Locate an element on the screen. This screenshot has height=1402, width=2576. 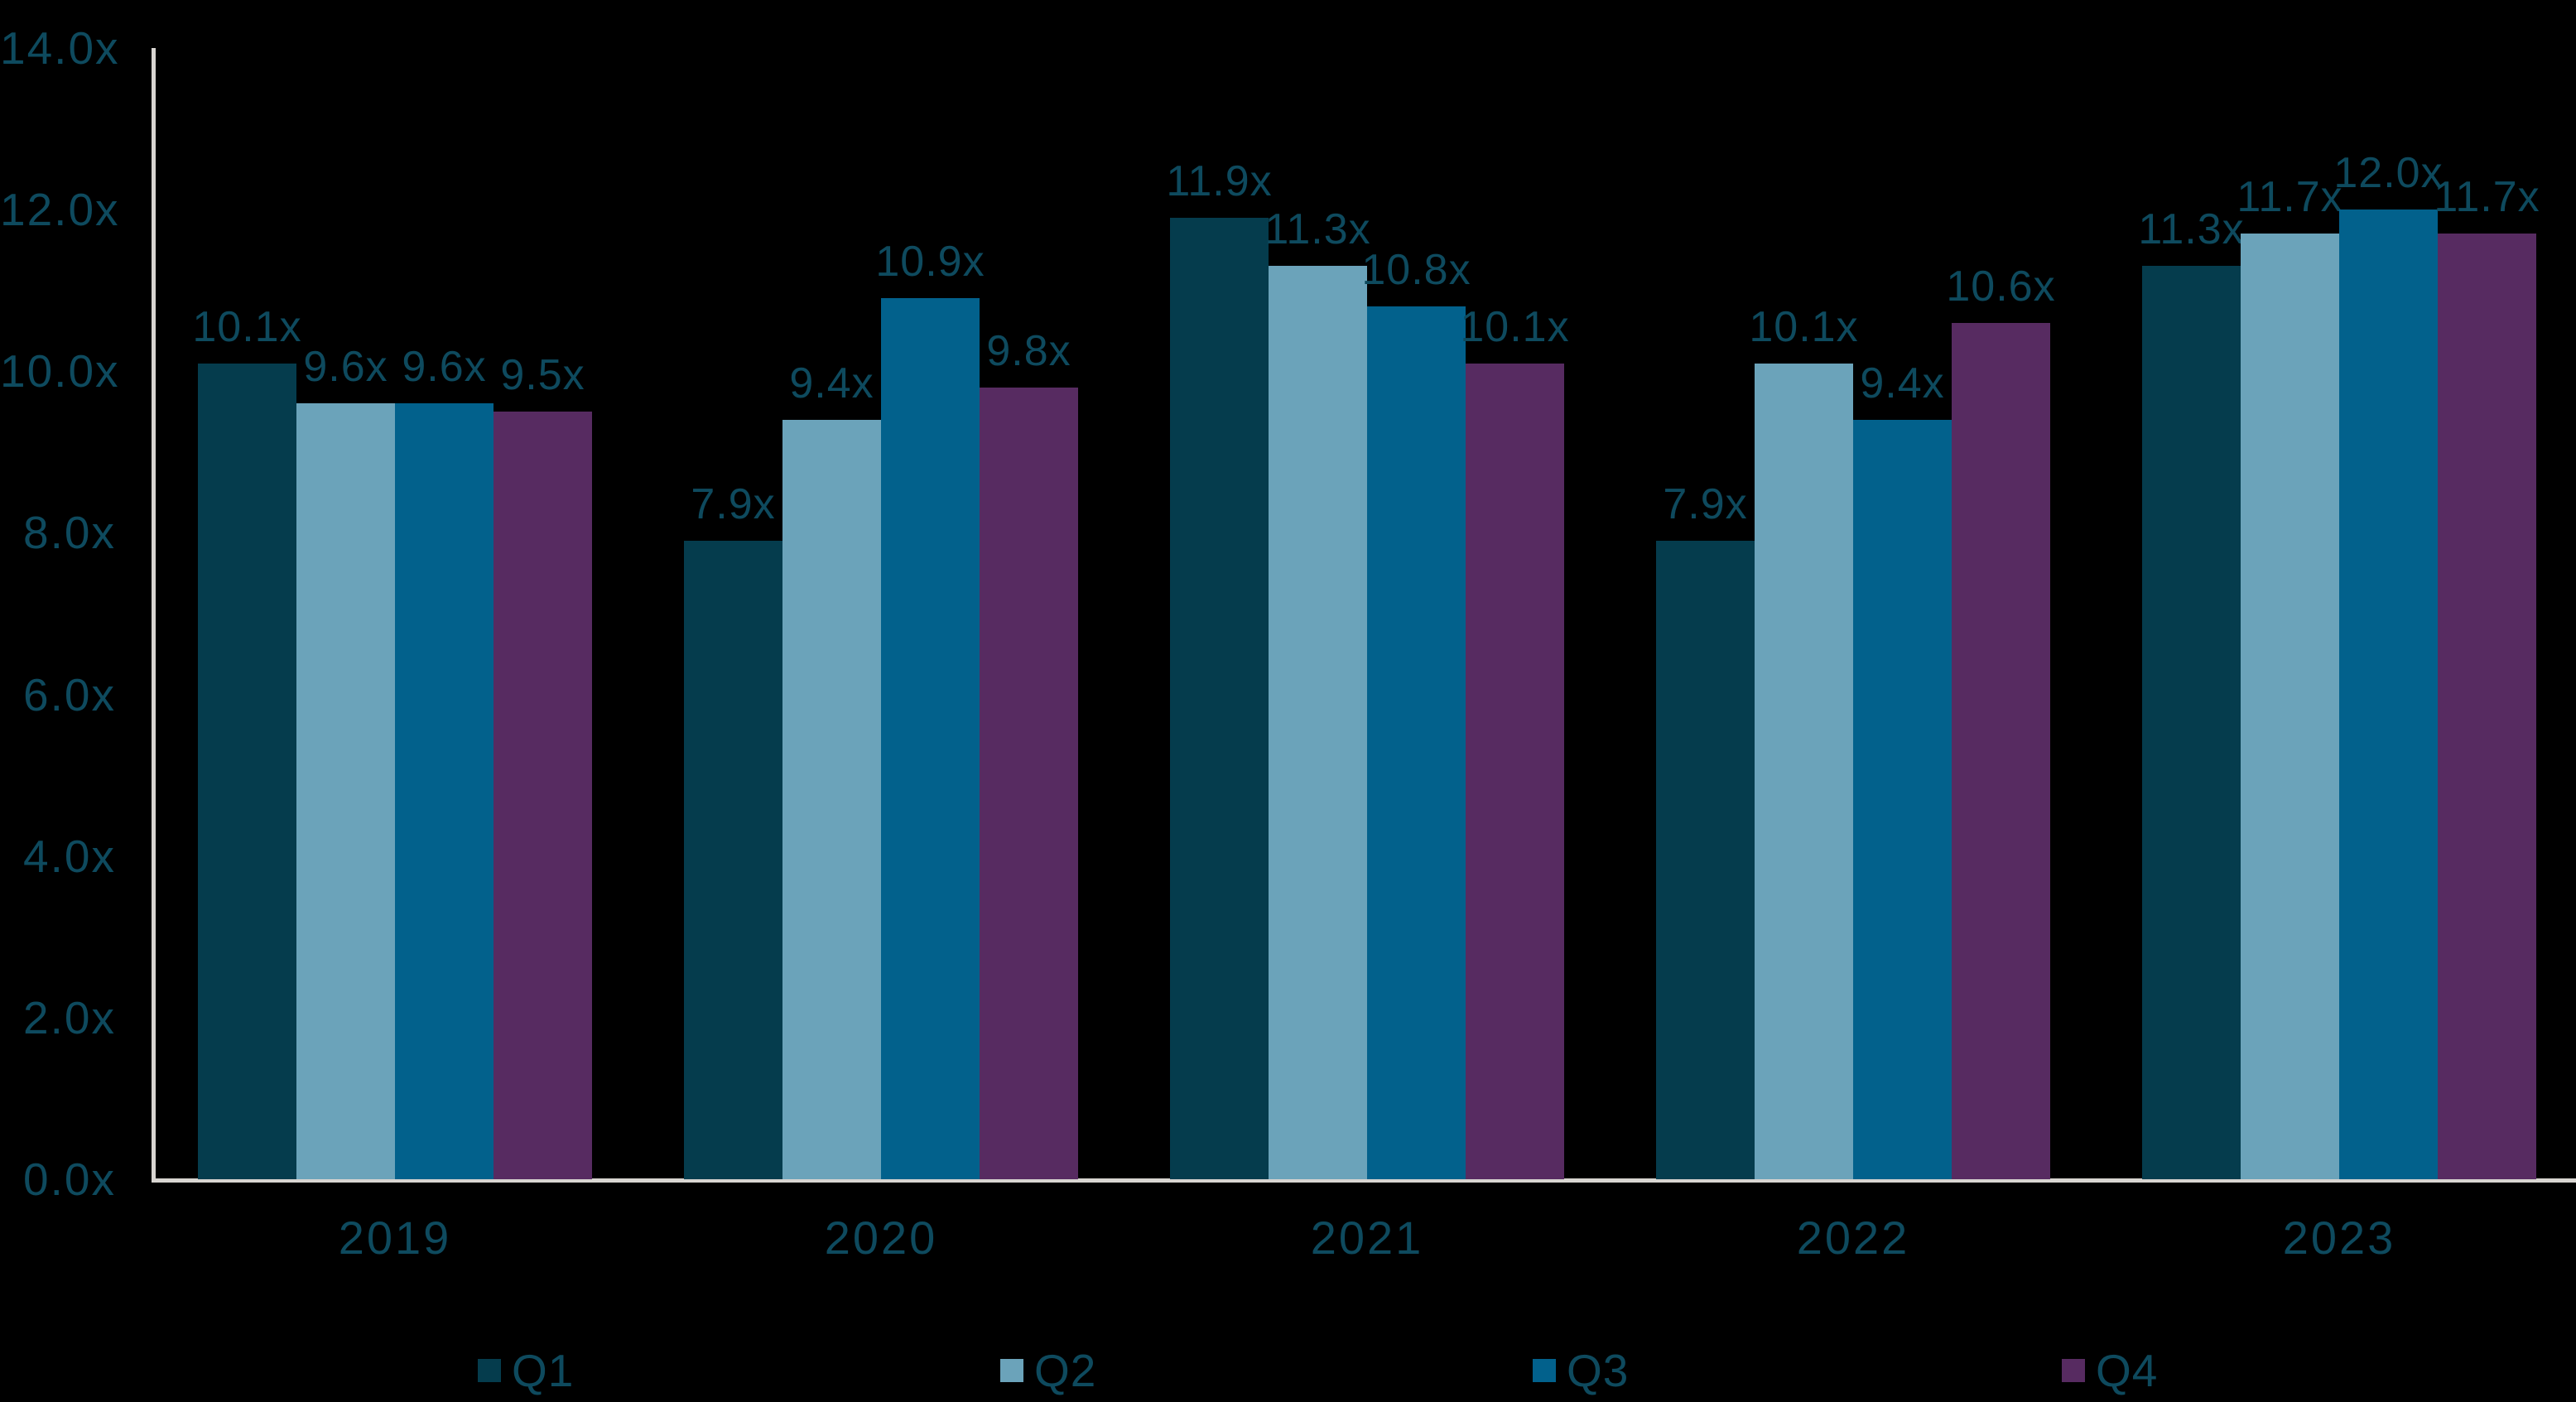
legend-item-q3: Q3 is located at coordinates (1581, 1370).